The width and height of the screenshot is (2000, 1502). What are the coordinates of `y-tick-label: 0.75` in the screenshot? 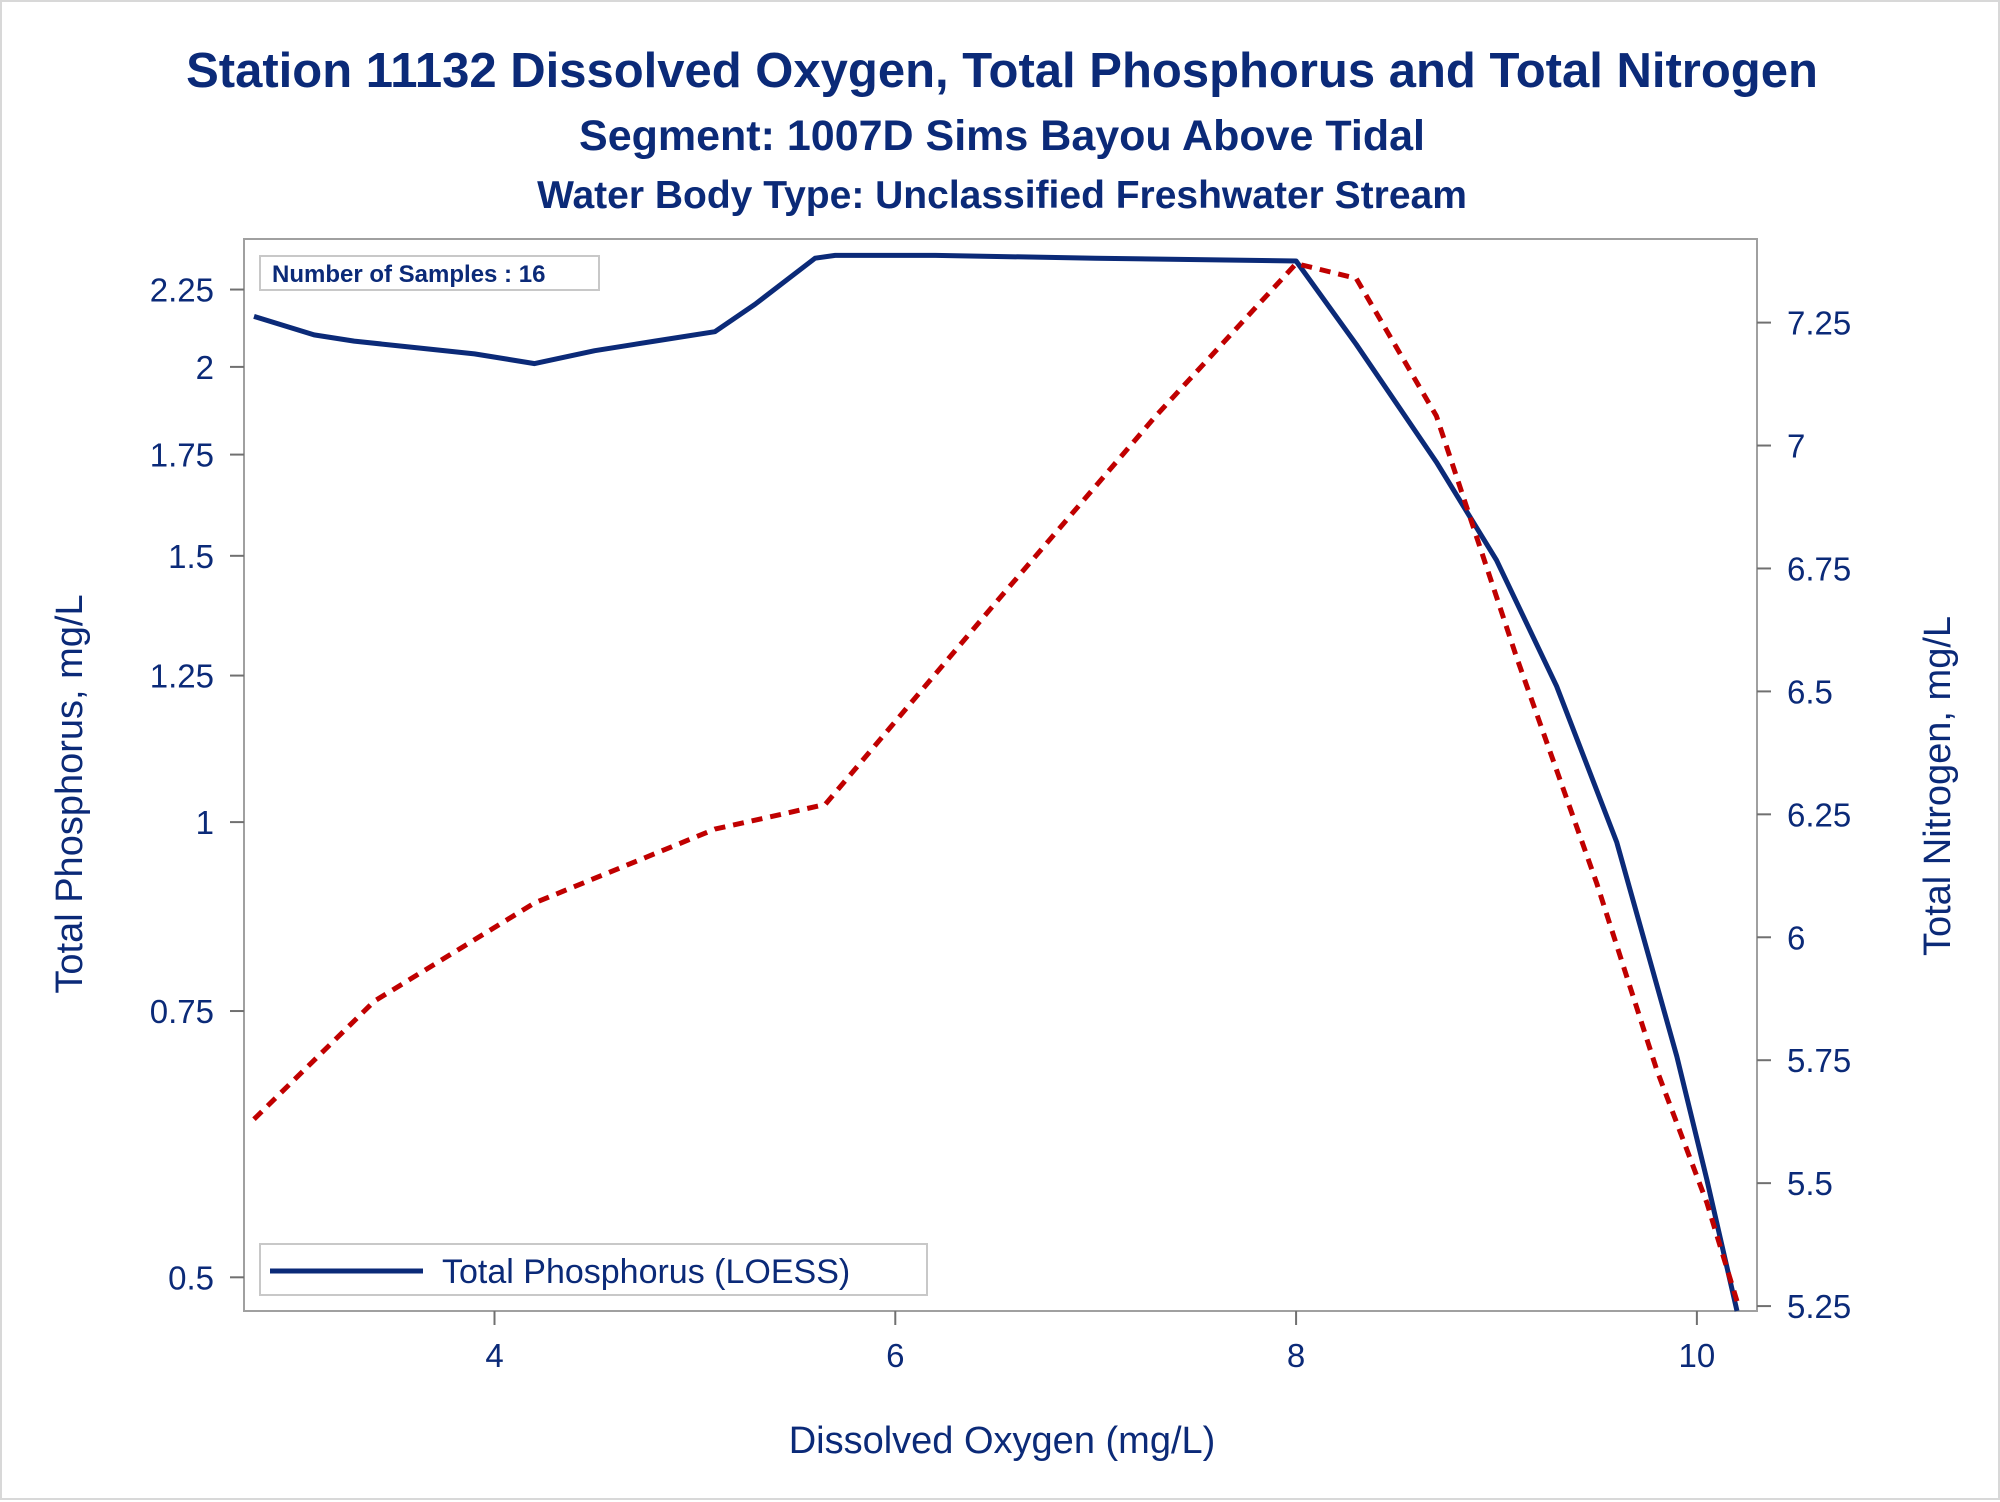 It's located at (182, 1011).